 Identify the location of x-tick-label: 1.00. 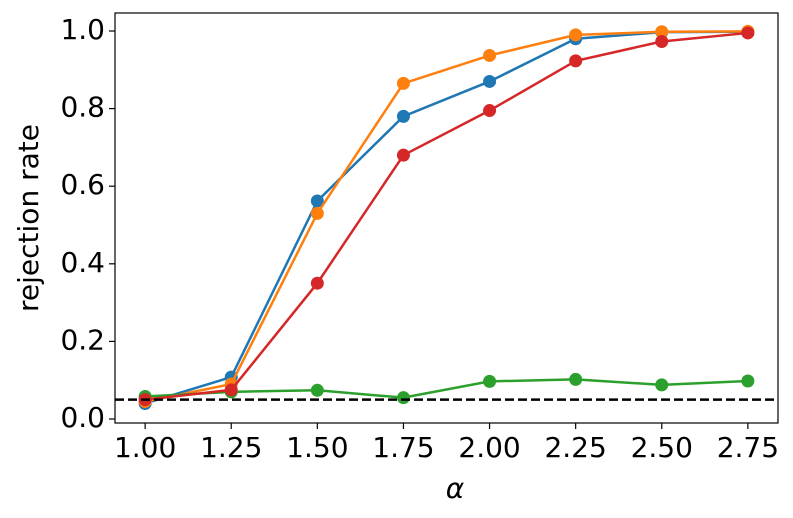
(145, 447).